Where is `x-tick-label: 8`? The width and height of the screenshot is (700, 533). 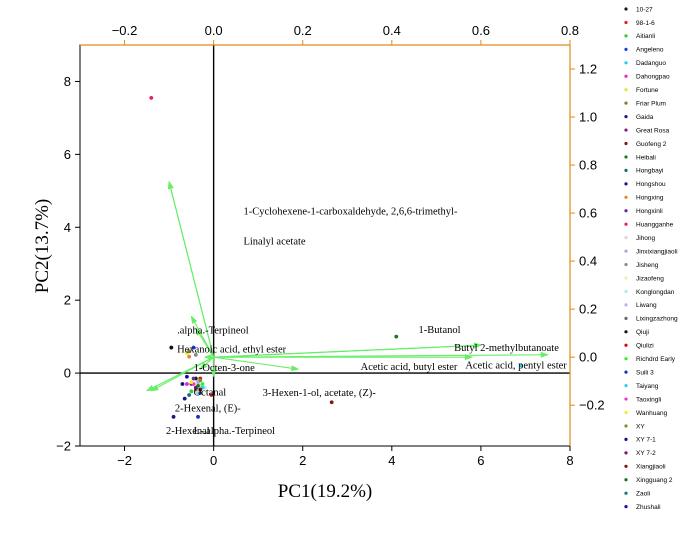
x-tick-label: 8 is located at coordinates (569, 460).